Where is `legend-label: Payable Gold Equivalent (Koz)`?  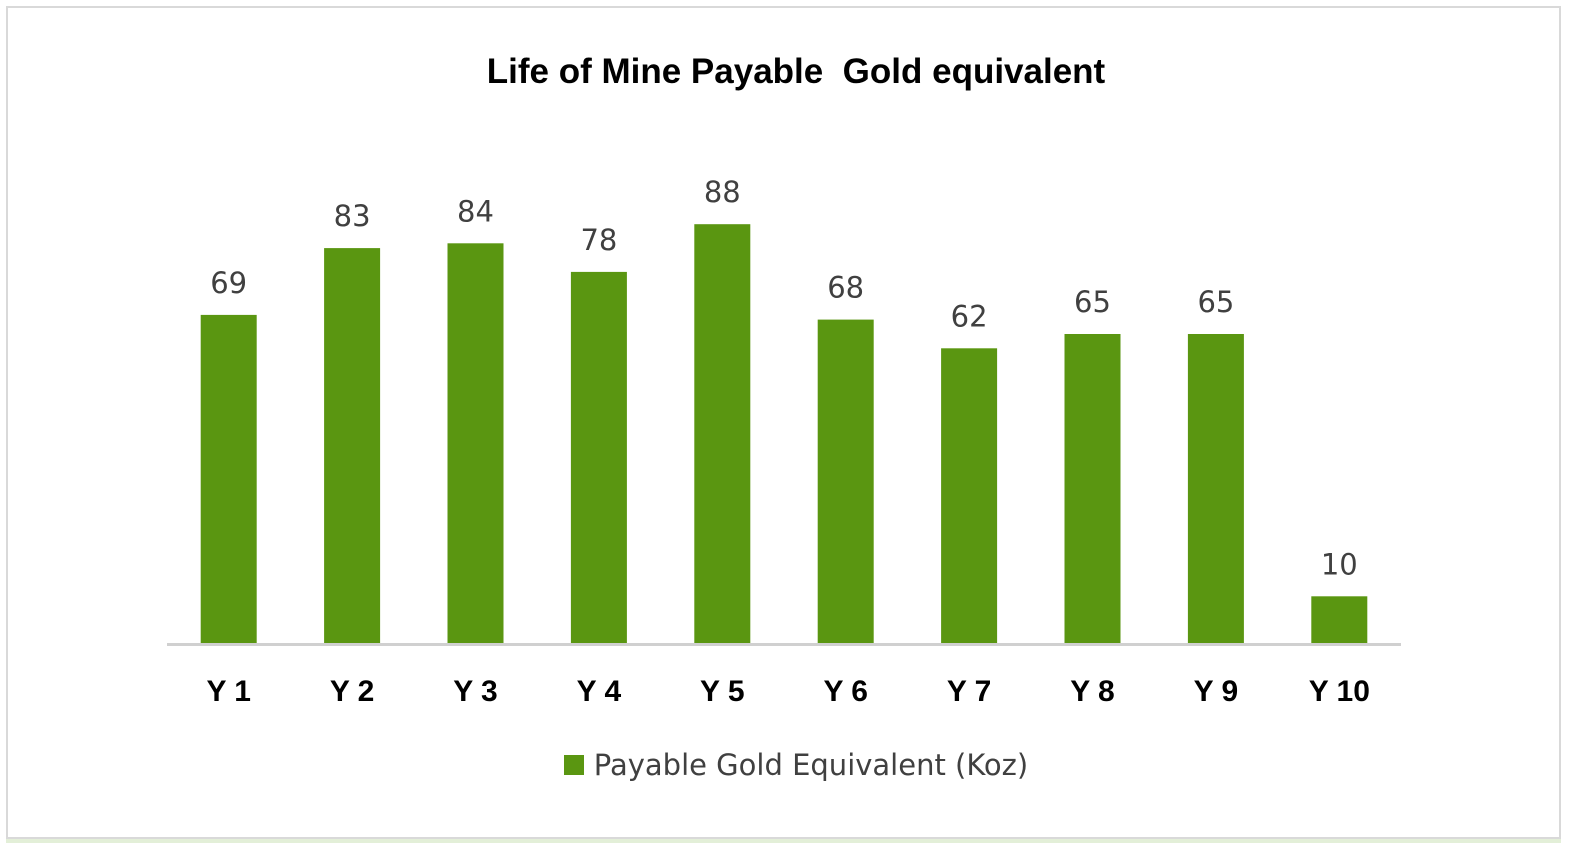 legend-label: Payable Gold Equivalent (Koz) is located at coordinates (811, 765).